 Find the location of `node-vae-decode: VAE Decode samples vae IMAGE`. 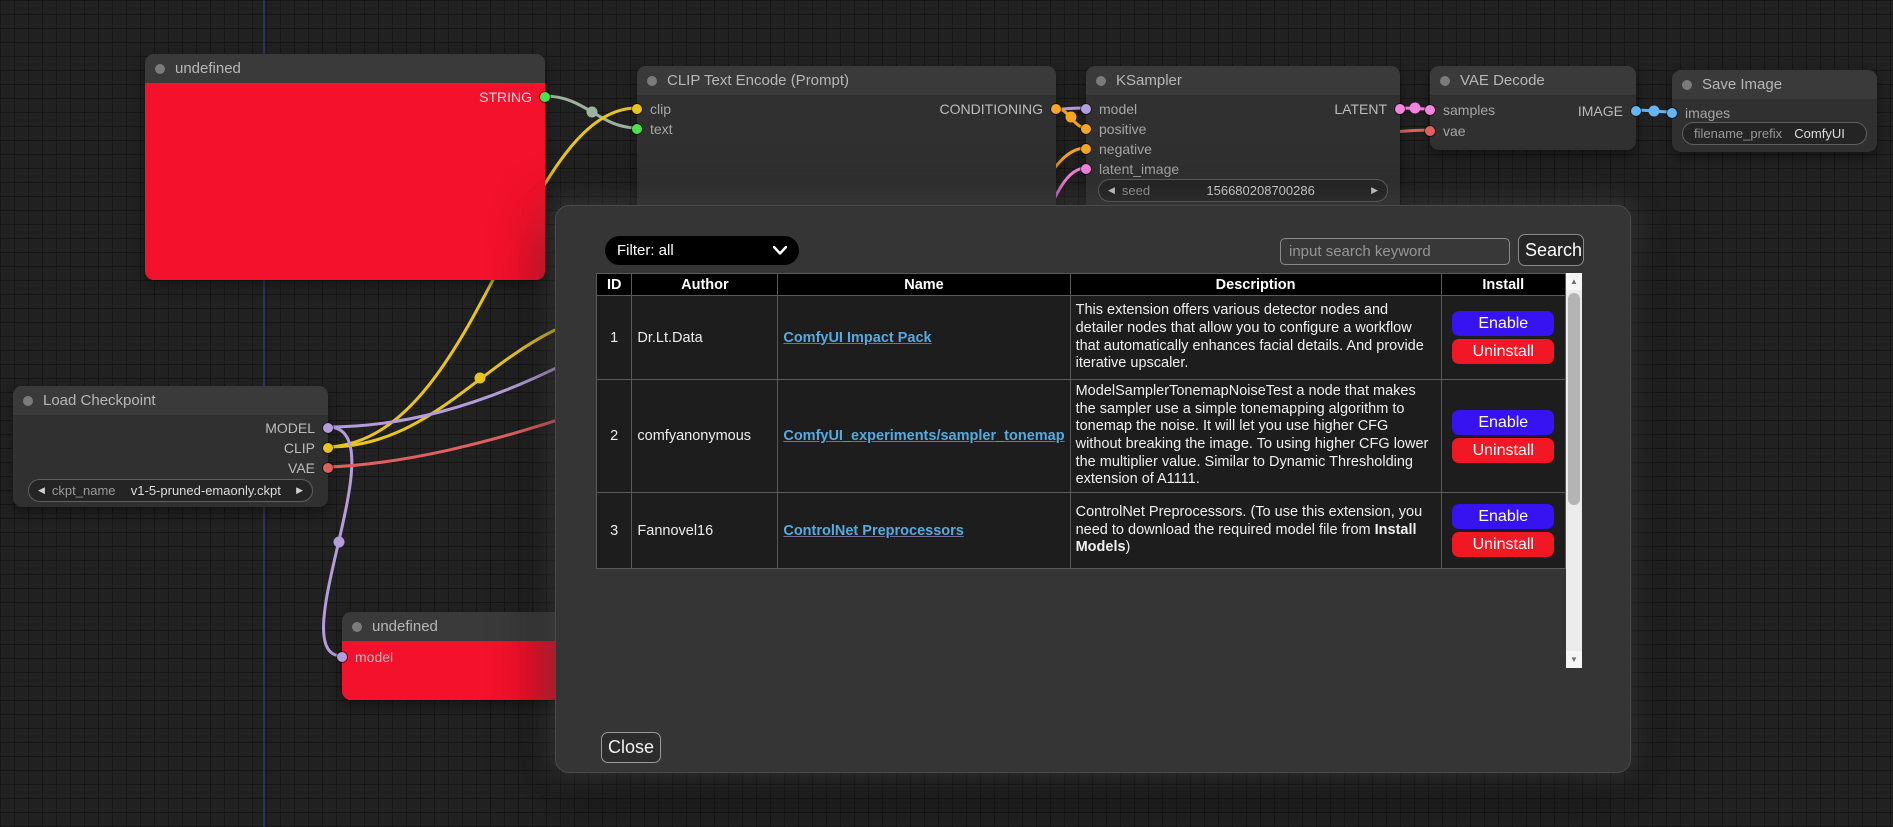

node-vae-decode: VAE Decode samples vae IMAGE is located at coordinates (1533, 108).